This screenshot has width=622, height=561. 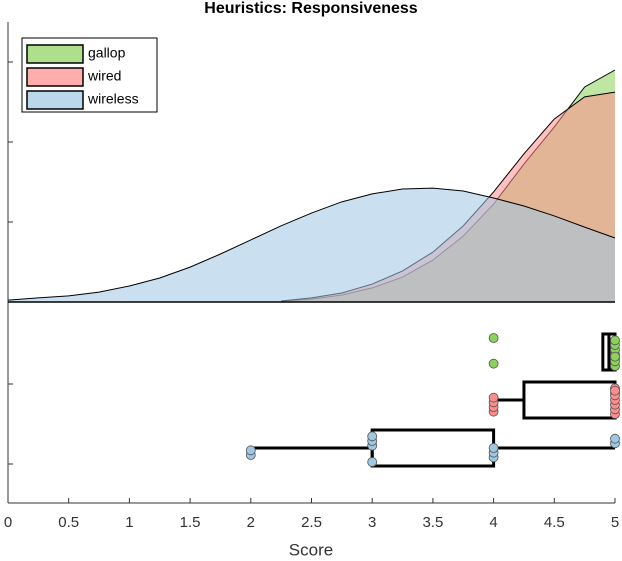 What do you see at coordinates (251, 522) in the screenshot?
I see `x-tick-label: 2` at bounding box center [251, 522].